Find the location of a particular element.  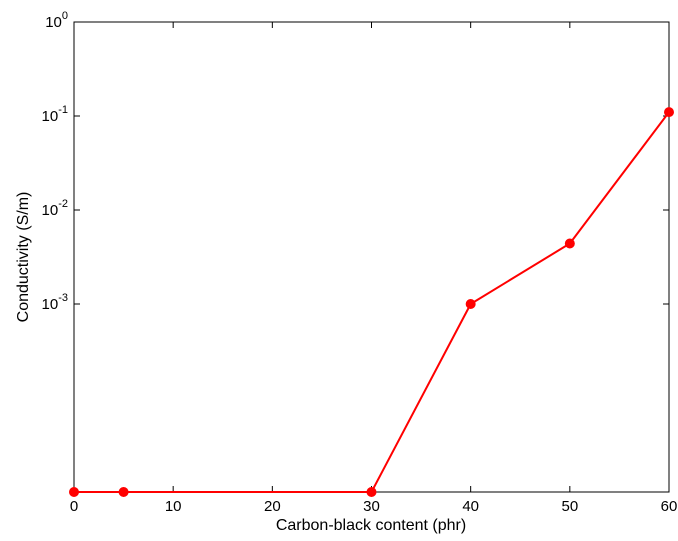

x-tick-label: 10 is located at coordinates (173, 506).